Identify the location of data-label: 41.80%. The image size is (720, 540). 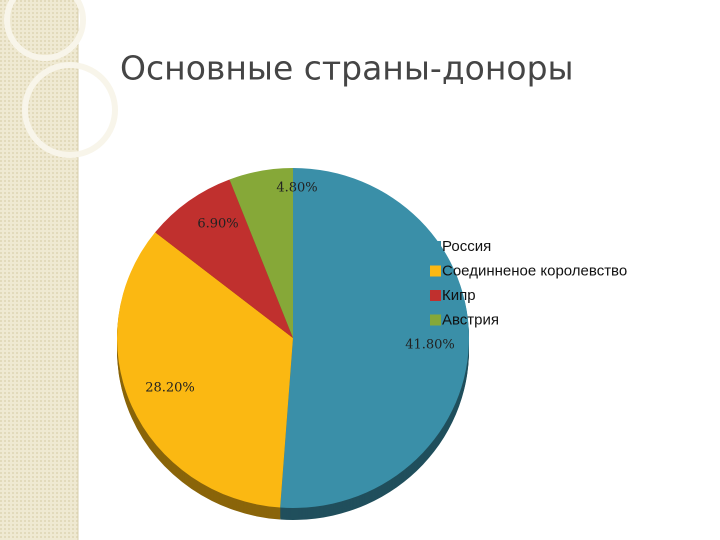
(430, 345).